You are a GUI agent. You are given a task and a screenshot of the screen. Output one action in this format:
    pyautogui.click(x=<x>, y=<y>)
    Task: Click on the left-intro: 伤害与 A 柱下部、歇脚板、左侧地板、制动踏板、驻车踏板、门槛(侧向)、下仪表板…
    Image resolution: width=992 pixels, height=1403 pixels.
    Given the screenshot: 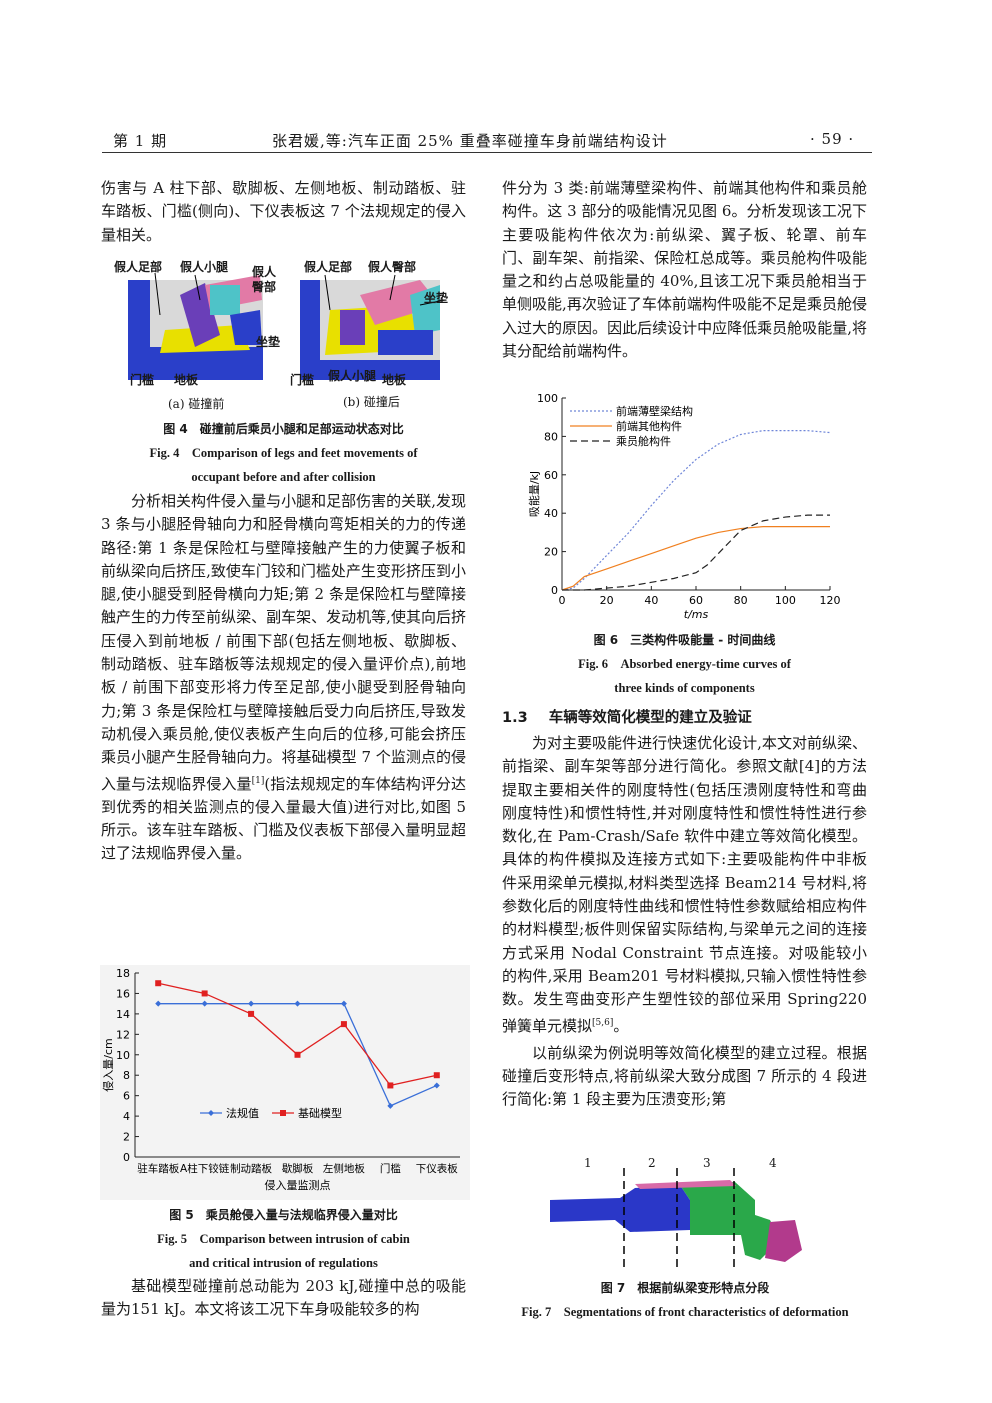 What is the action you would take?
    pyautogui.click(x=283, y=212)
    